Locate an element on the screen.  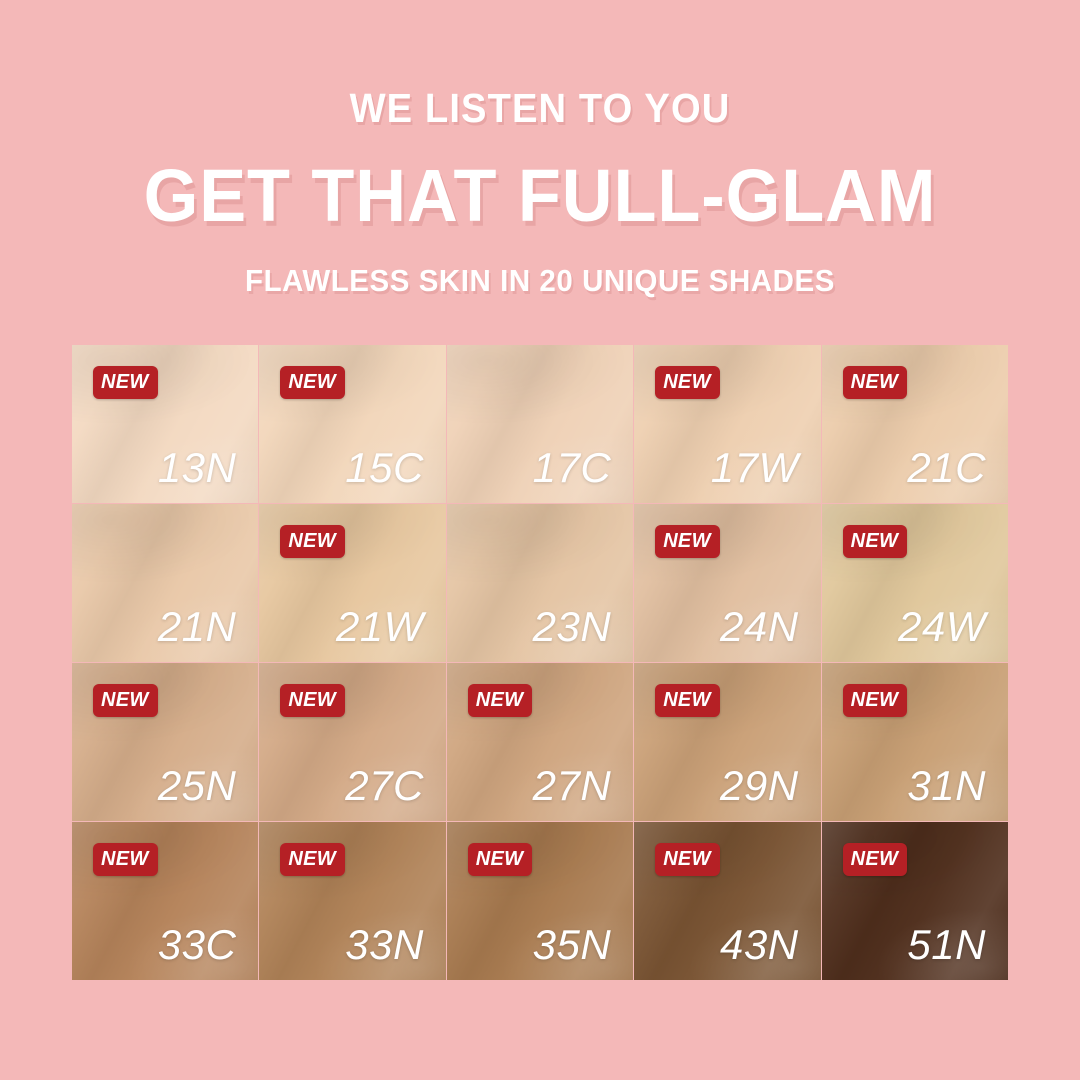
shade-code-label: 29N is located at coordinates (759, 785).